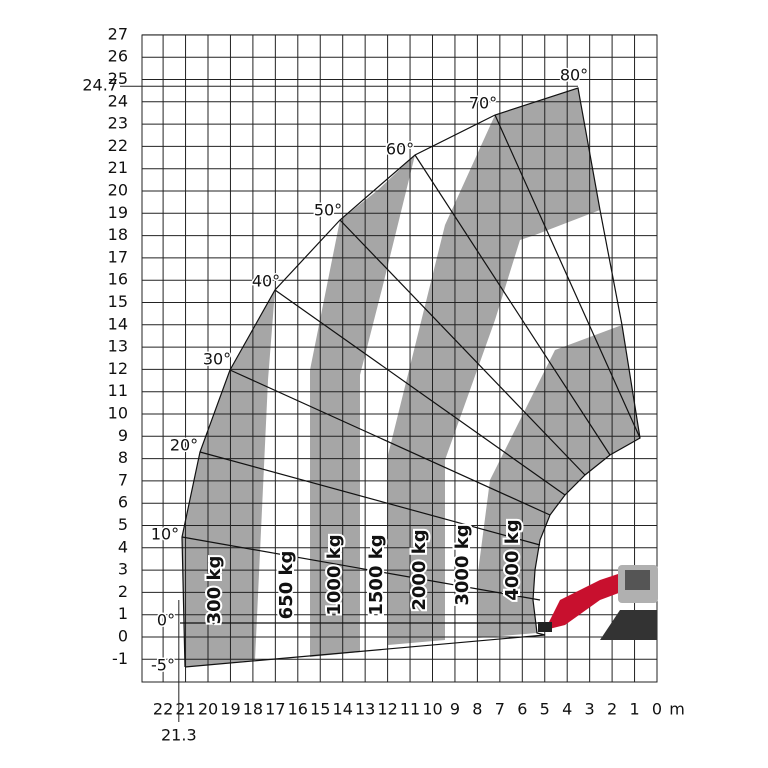  What do you see at coordinates (592, 600) in the screenshot?
I see `boom` at bounding box center [592, 600].